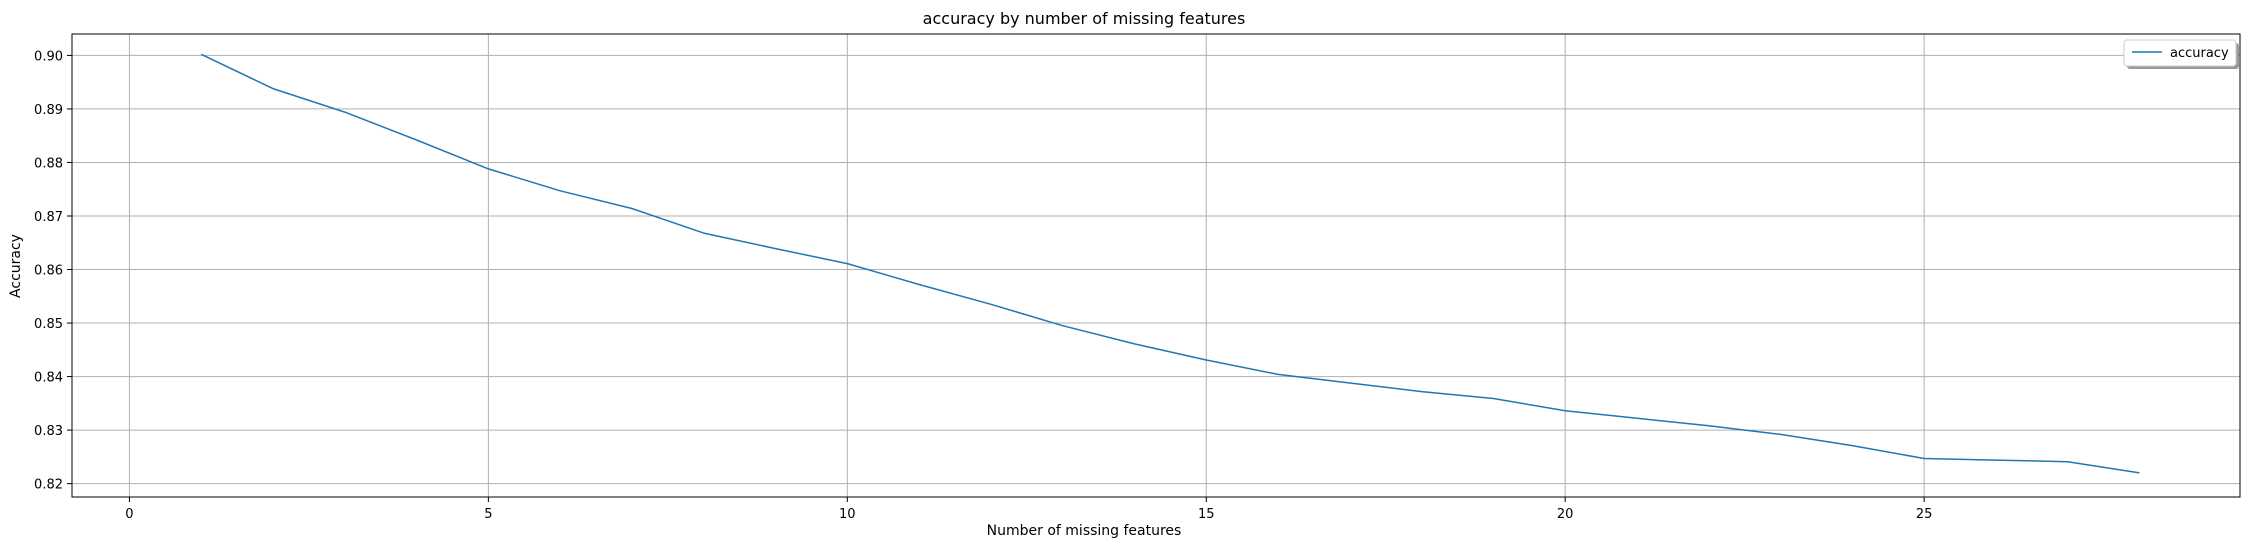 This screenshot has width=2250, height=547. I want to click on y-tick-label: 0.90, so click(48, 56).